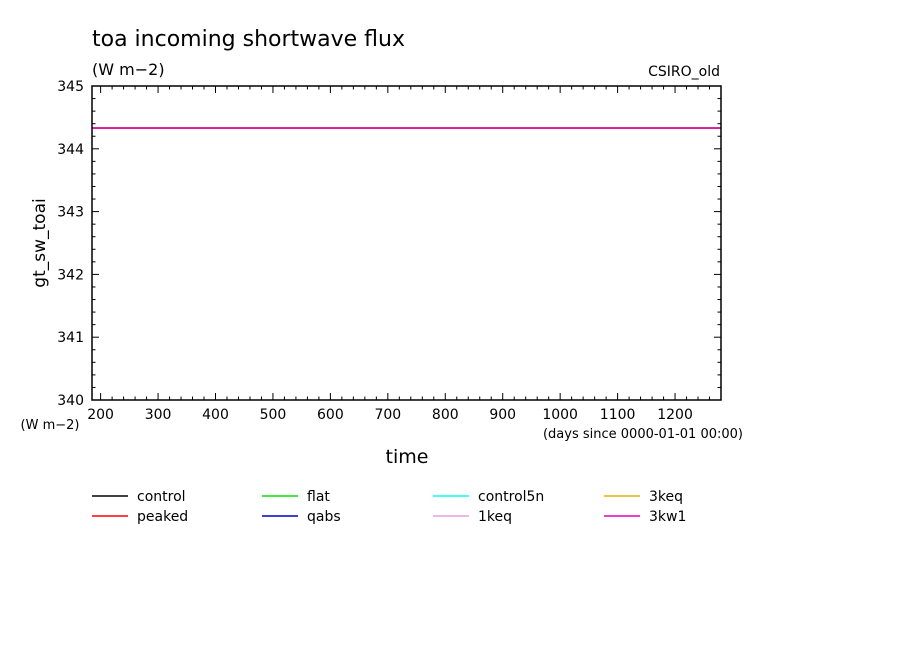 This screenshot has height=654, width=904. What do you see at coordinates (70, 401) in the screenshot?
I see `y-tick-label: 340` at bounding box center [70, 401].